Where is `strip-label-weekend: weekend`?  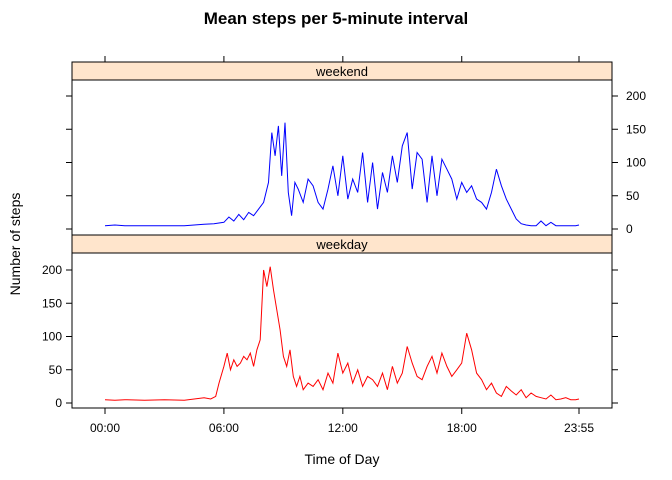
strip-label-weekend: weekend is located at coordinates (341, 71).